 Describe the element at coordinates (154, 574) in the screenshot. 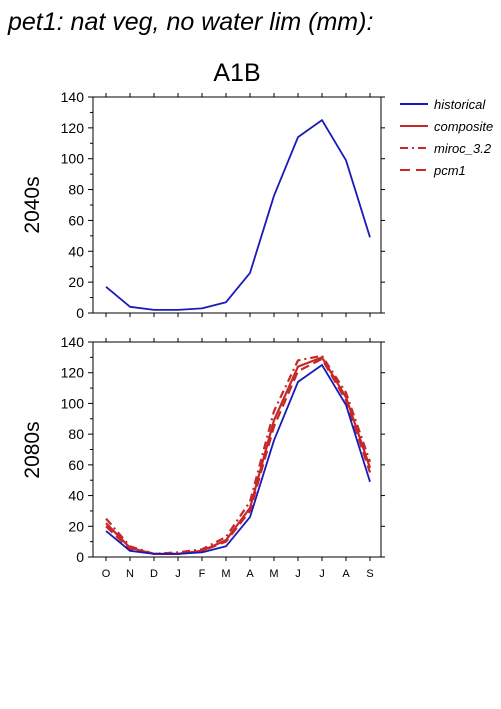

I see `x-tick-label: D` at that location.